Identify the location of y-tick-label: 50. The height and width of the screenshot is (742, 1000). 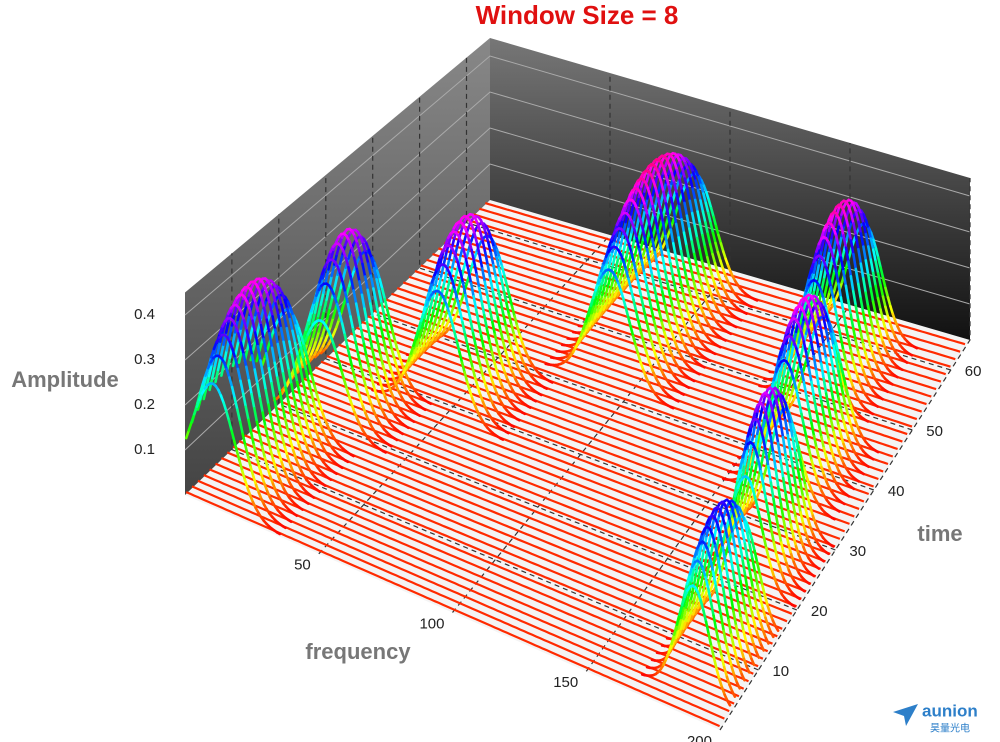
(934, 431).